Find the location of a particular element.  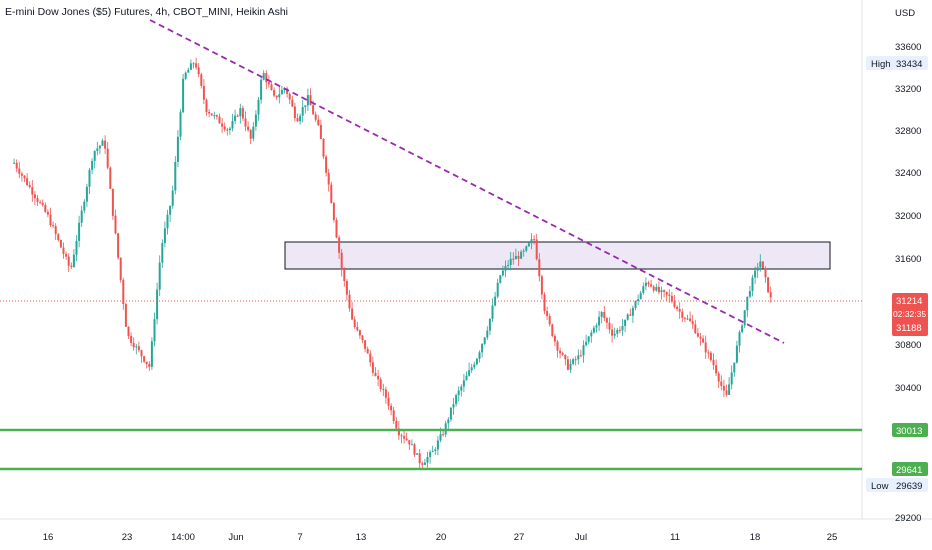

date-tick-25: 25 is located at coordinates (832, 537).